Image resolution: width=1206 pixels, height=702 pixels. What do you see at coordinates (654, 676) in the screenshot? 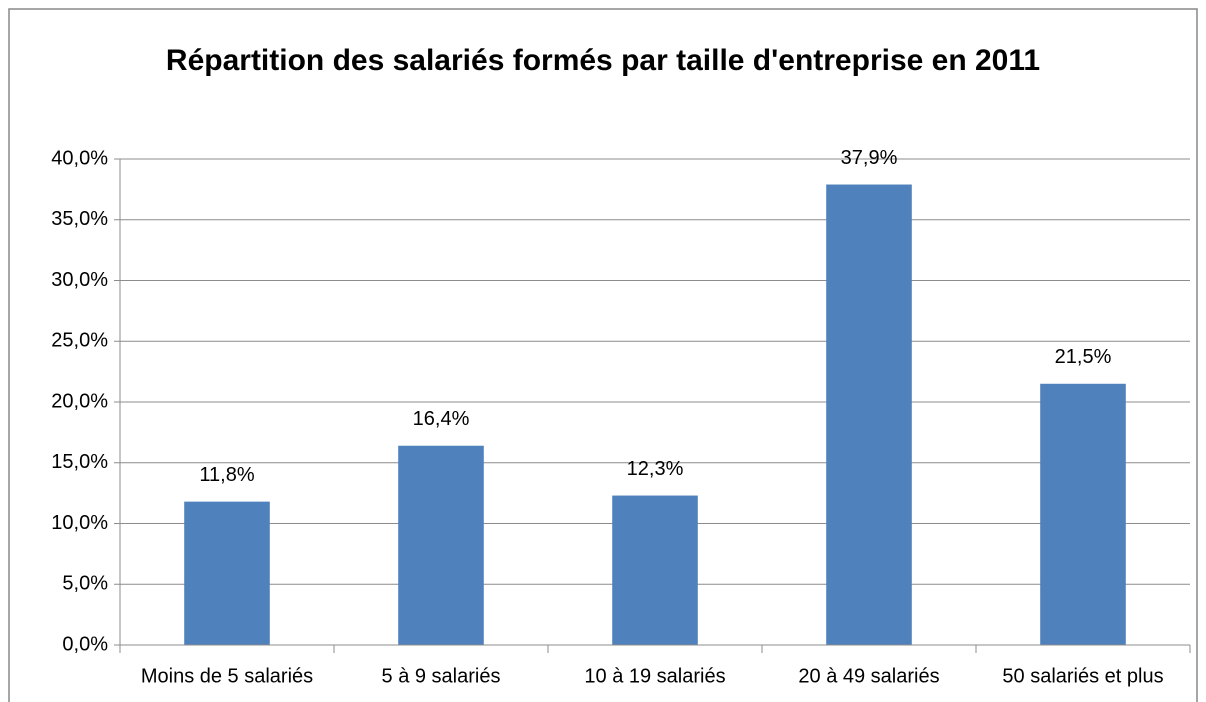
I see `x-tick-label: 10 à 19 salariés` at bounding box center [654, 676].